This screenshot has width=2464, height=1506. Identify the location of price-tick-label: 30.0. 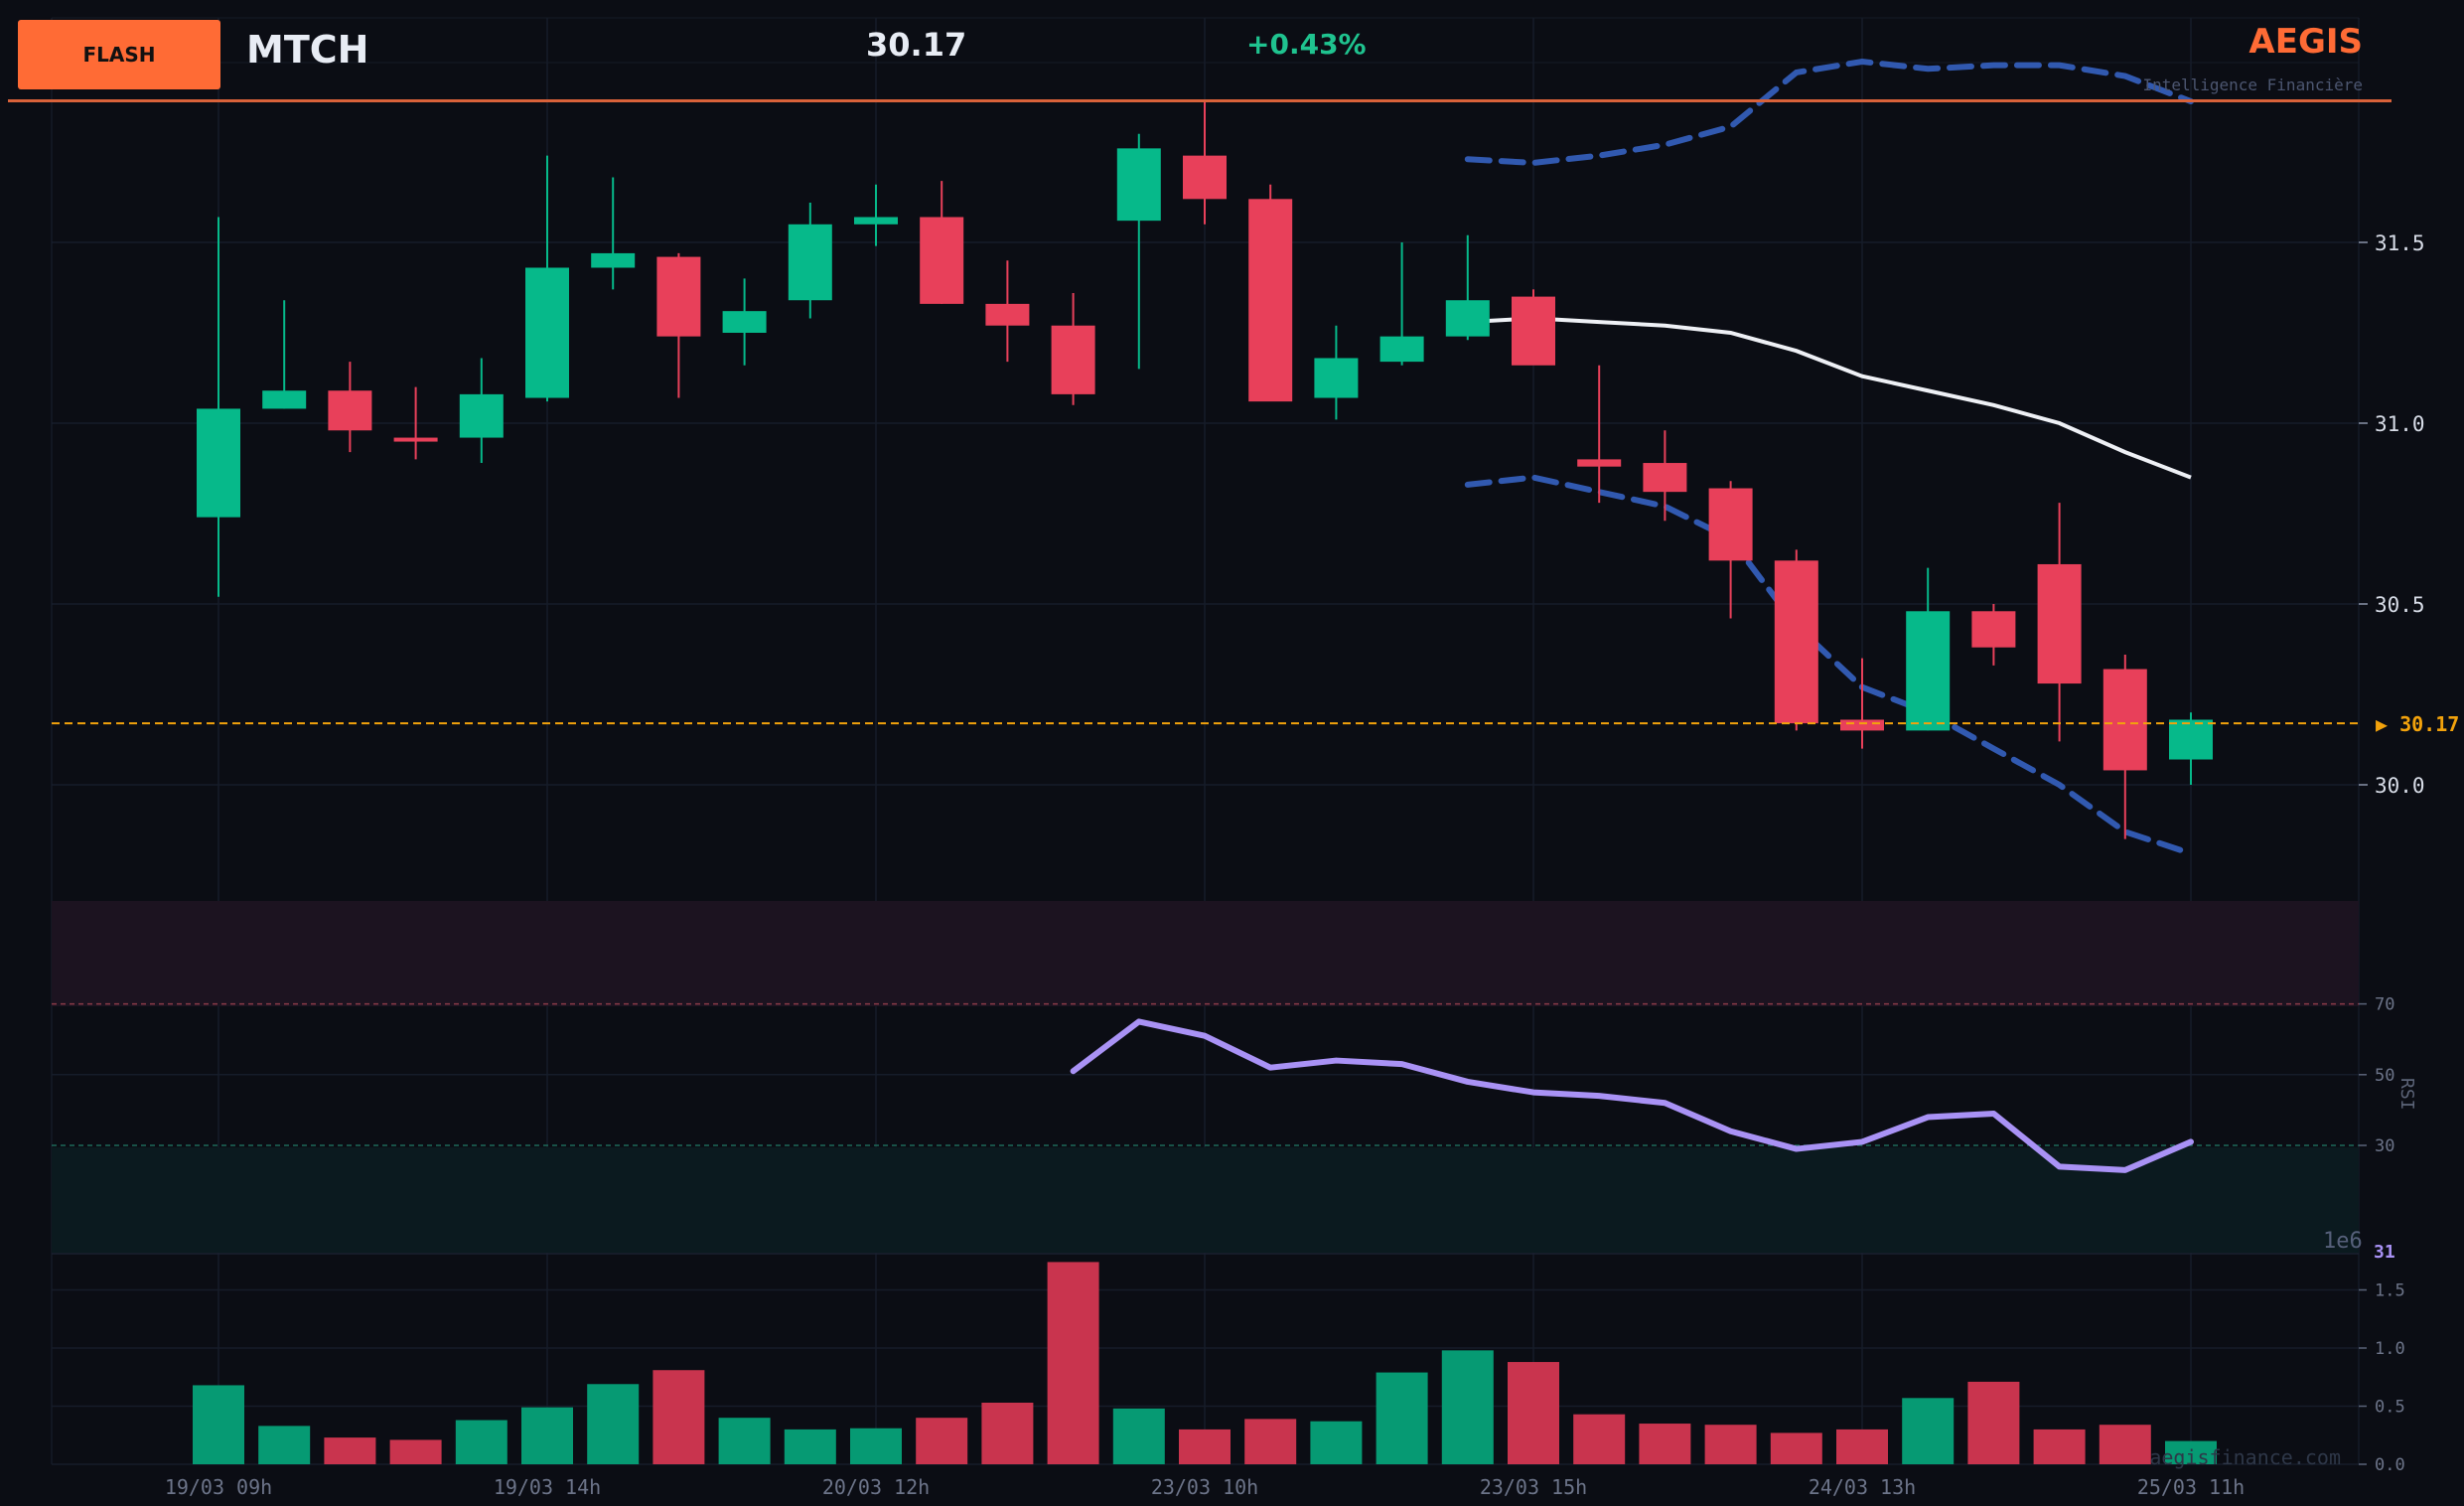
(2400, 786).